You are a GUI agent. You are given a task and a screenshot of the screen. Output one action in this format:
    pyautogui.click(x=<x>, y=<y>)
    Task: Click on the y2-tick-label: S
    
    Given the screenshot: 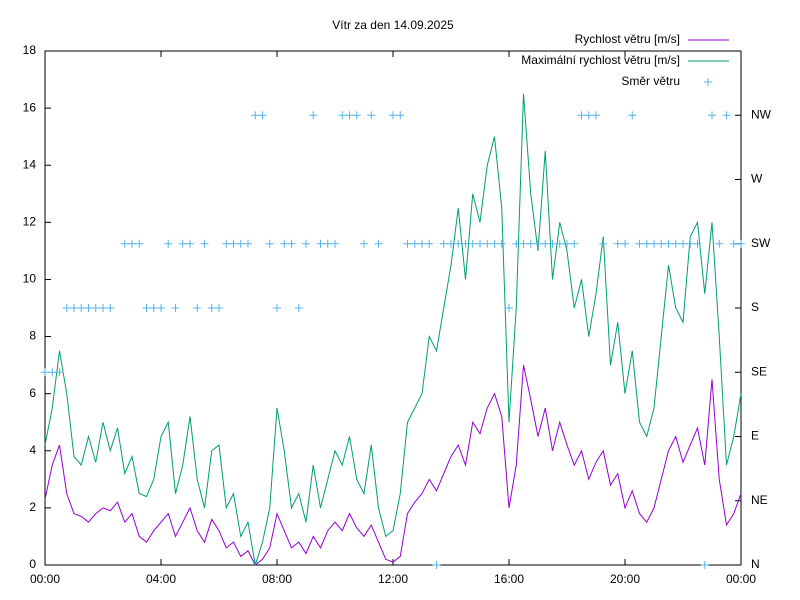 What is the action you would take?
    pyautogui.click(x=755, y=307)
    